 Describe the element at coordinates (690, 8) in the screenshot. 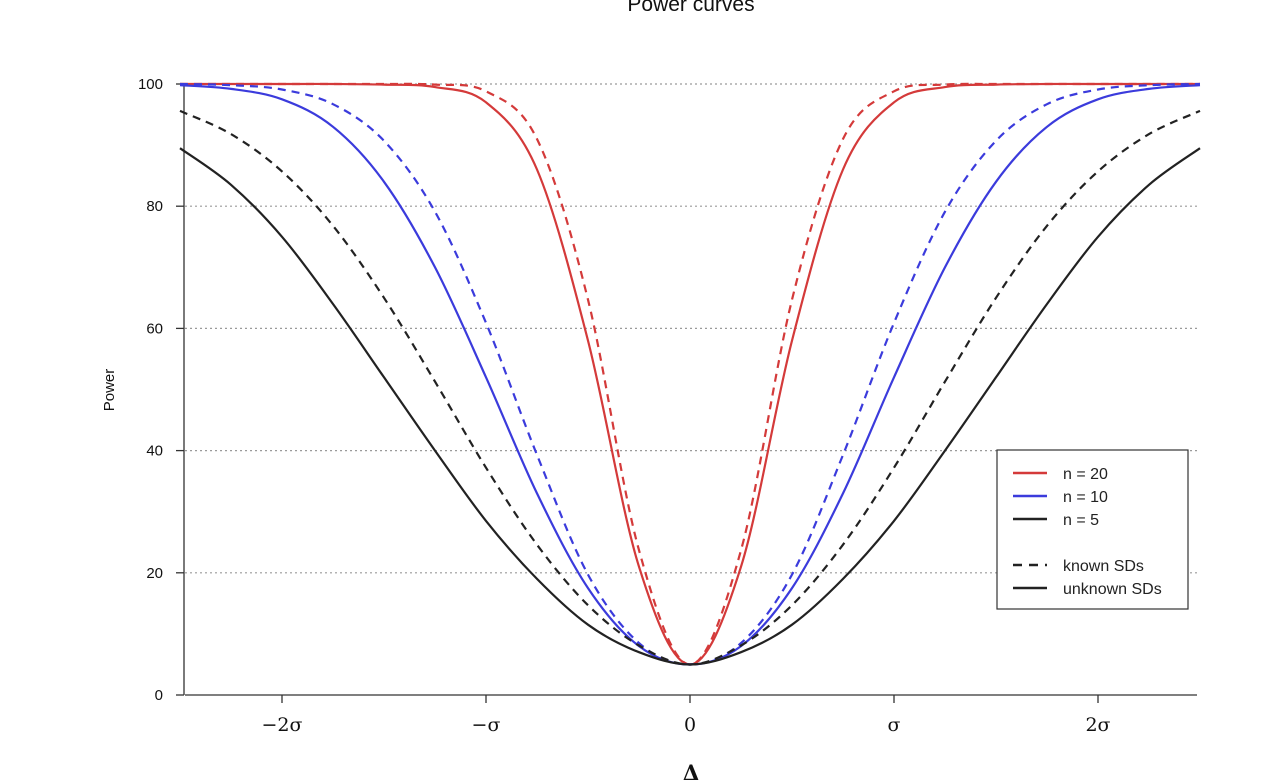

I see `chart-title: Power curves` at that location.